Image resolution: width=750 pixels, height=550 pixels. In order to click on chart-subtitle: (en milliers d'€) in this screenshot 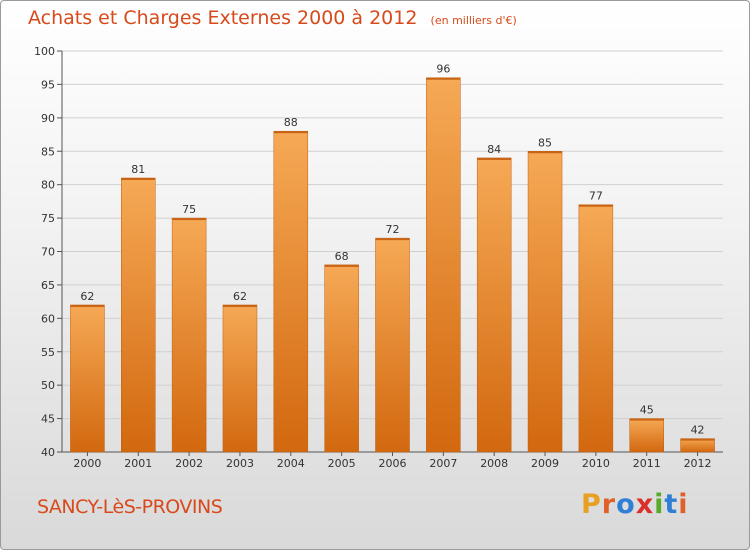, I will do `click(473, 20)`.